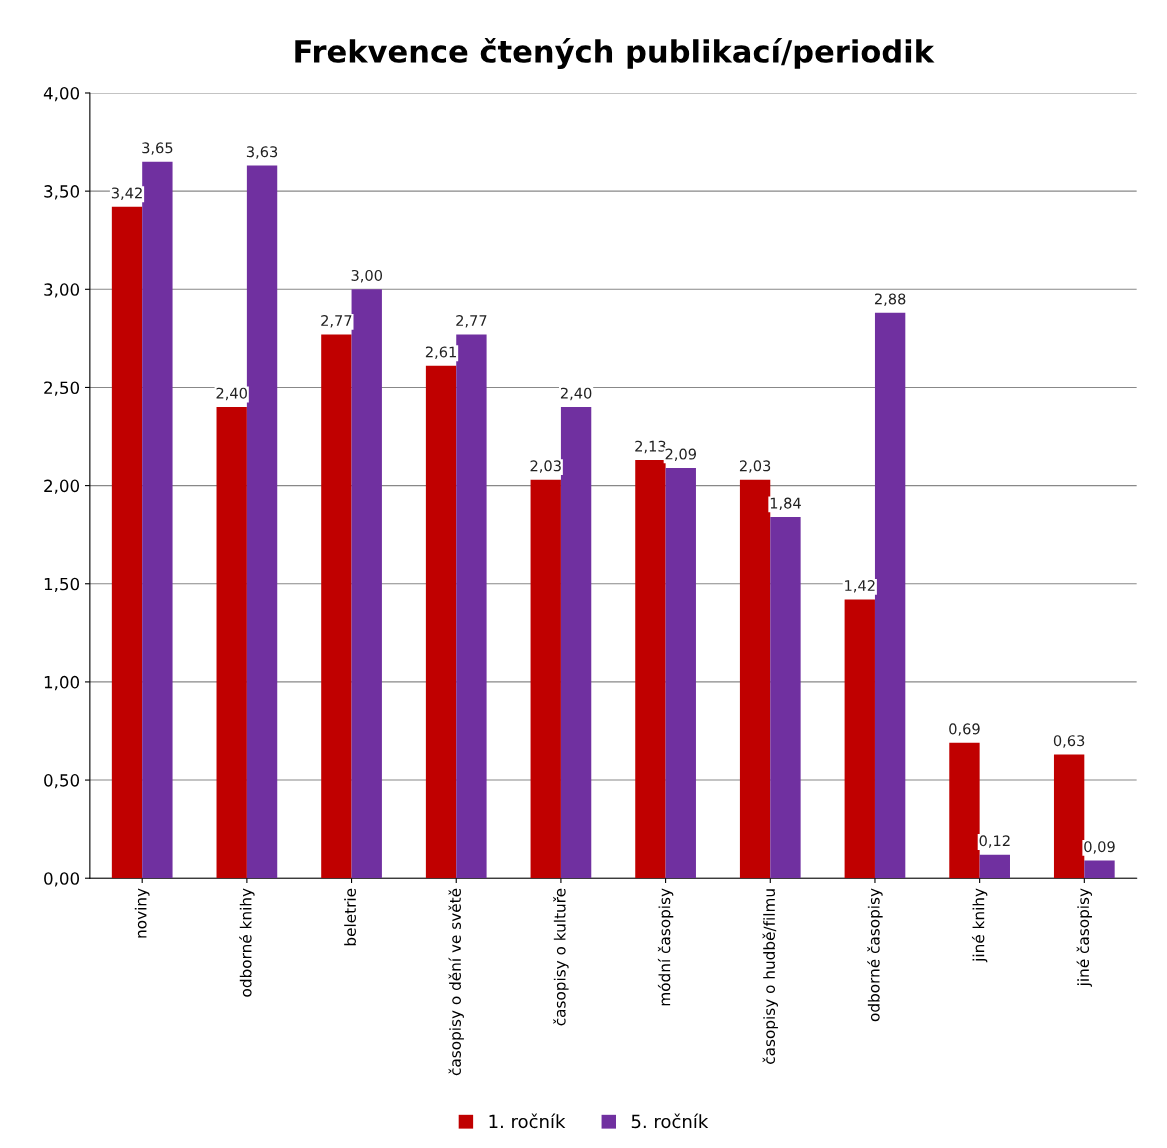 This screenshot has width=1167, height=1148. I want to click on y-tick-label: 3,00, so click(62, 290).